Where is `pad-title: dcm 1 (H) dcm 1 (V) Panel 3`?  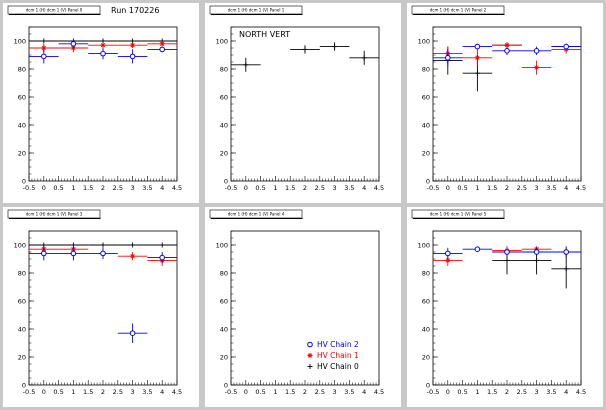 pad-title: dcm 1 (H) dcm 1 (V) Panel 3 is located at coordinates (54, 214).